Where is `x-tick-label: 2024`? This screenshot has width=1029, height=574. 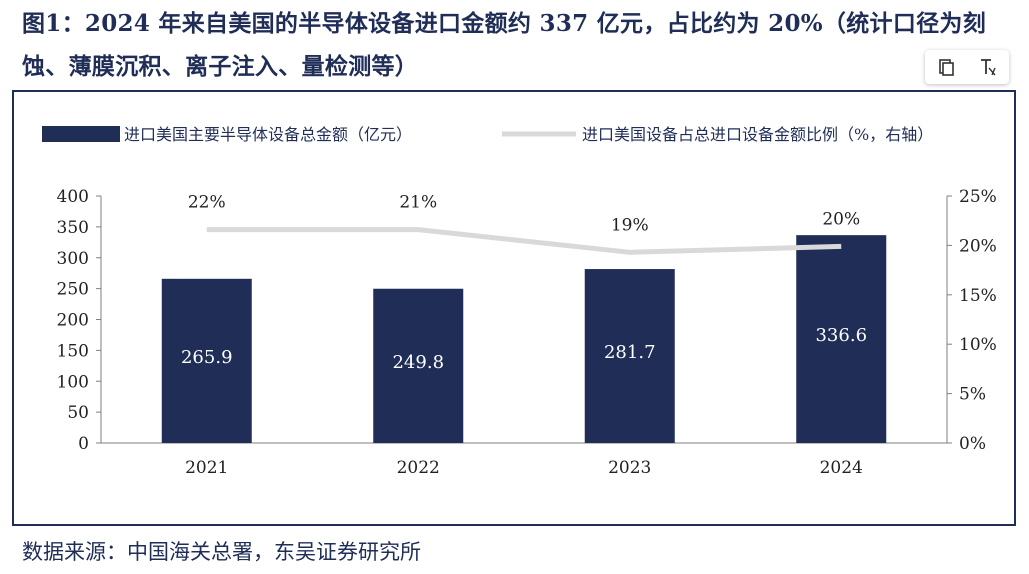 x-tick-label: 2024 is located at coordinates (841, 468).